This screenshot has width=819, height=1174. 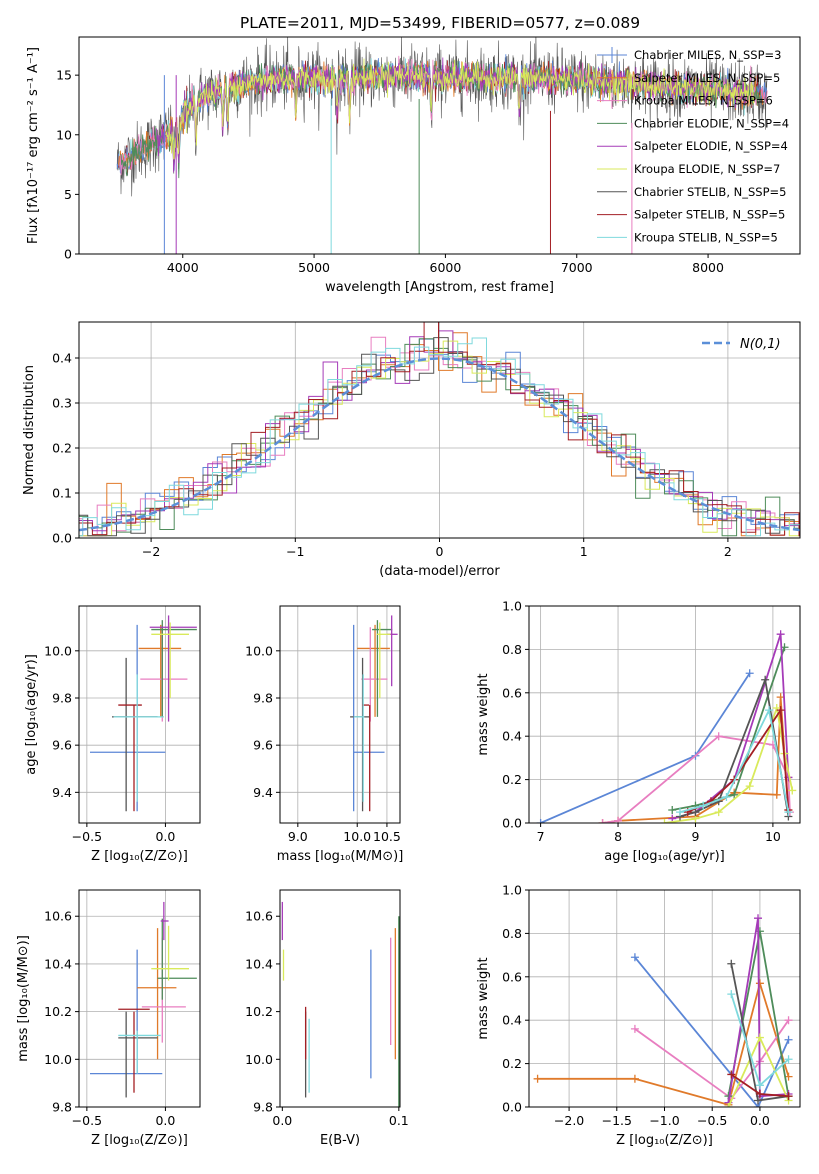 What do you see at coordinates (387, 836) in the screenshot?
I see `x-tick-label: 10.5` at bounding box center [387, 836].